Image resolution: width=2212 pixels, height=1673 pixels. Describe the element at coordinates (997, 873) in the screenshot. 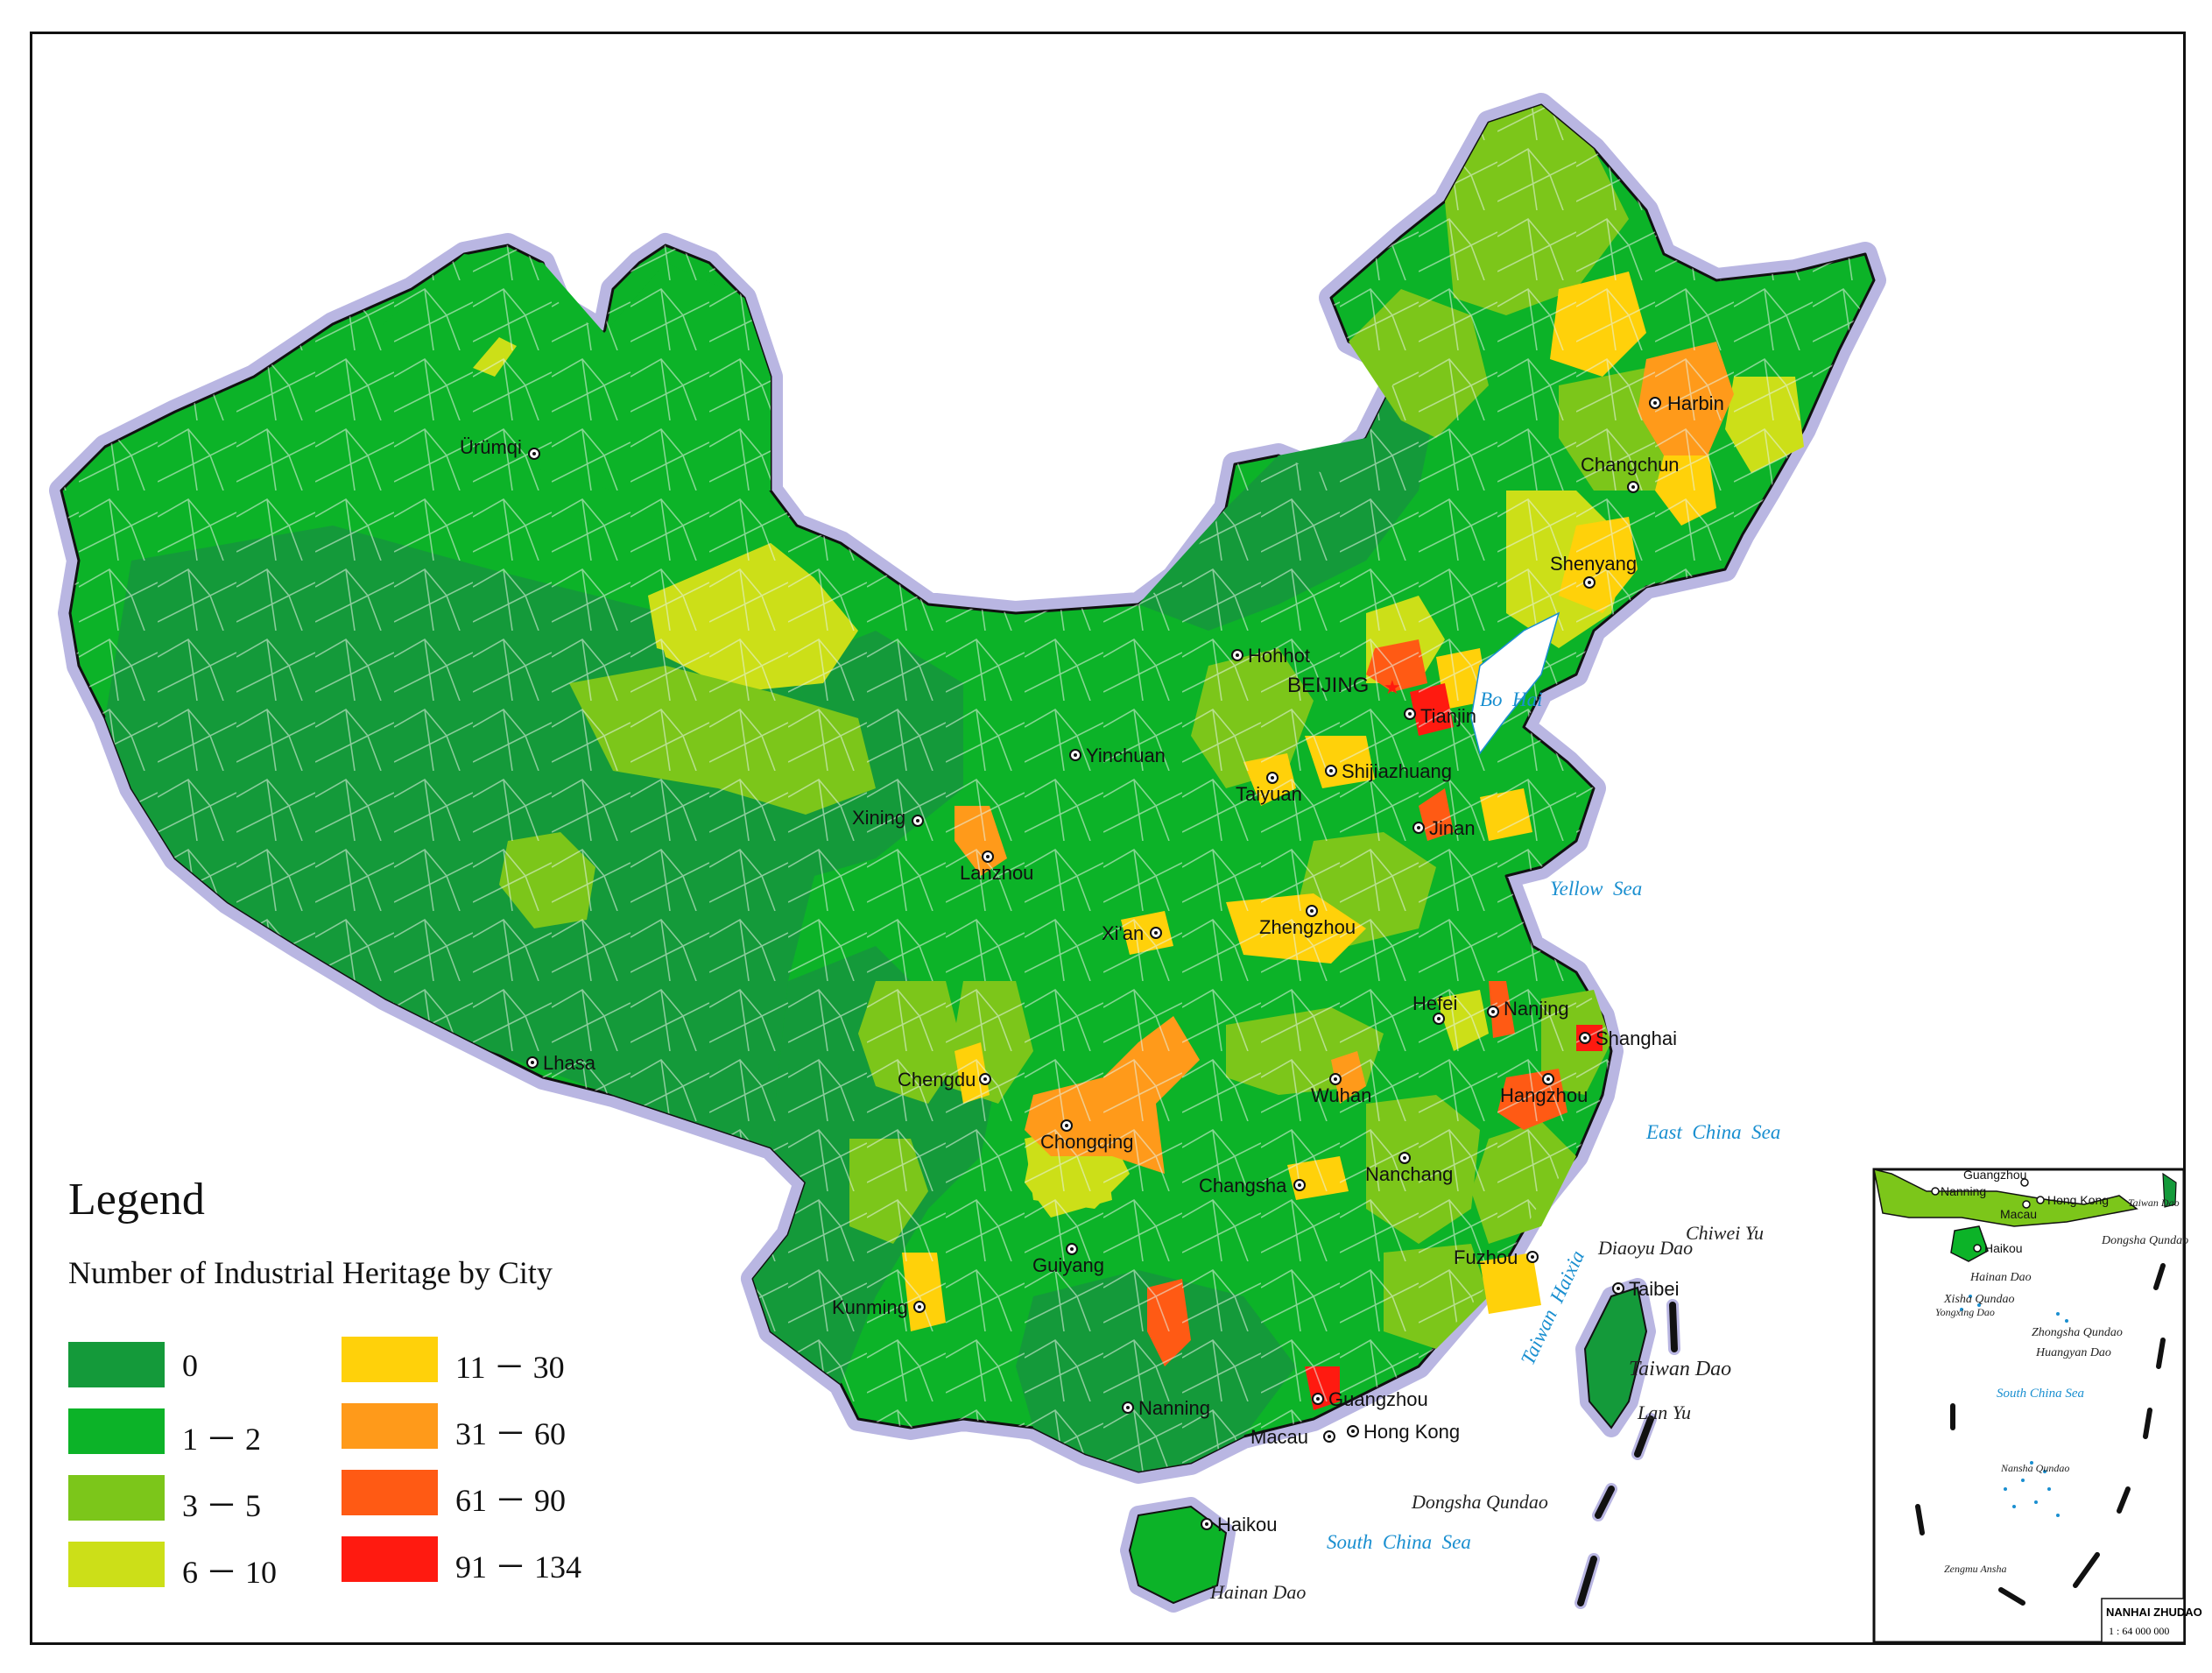

I see `city-label: Lanzhou` at that location.